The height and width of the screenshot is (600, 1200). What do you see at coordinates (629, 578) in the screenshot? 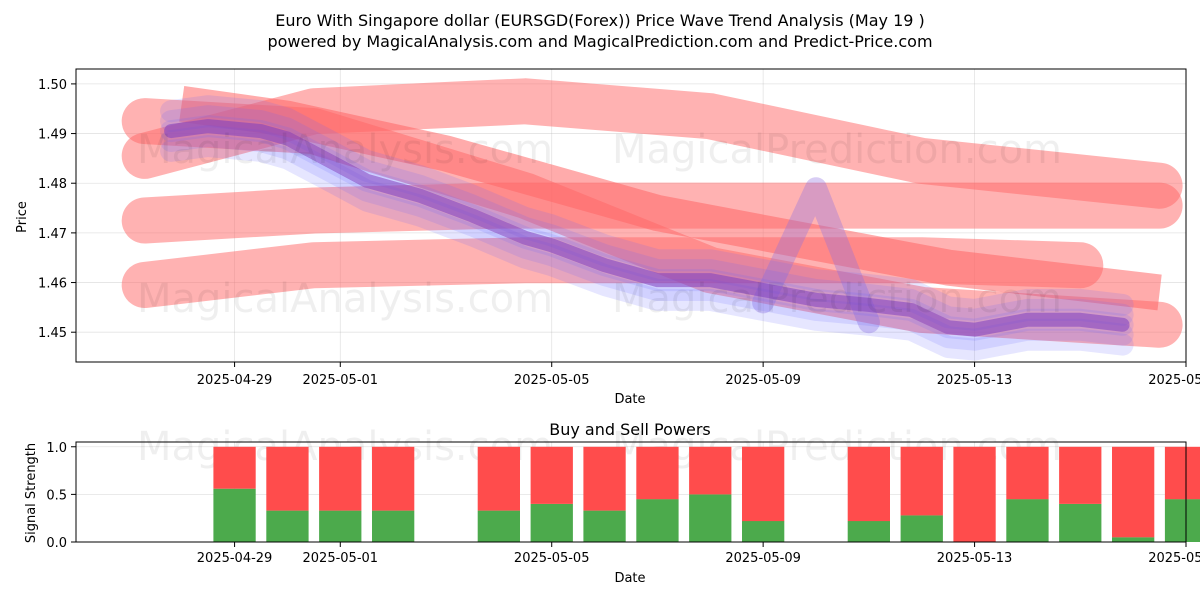
I see `signal-x-label: Date` at bounding box center [629, 578].